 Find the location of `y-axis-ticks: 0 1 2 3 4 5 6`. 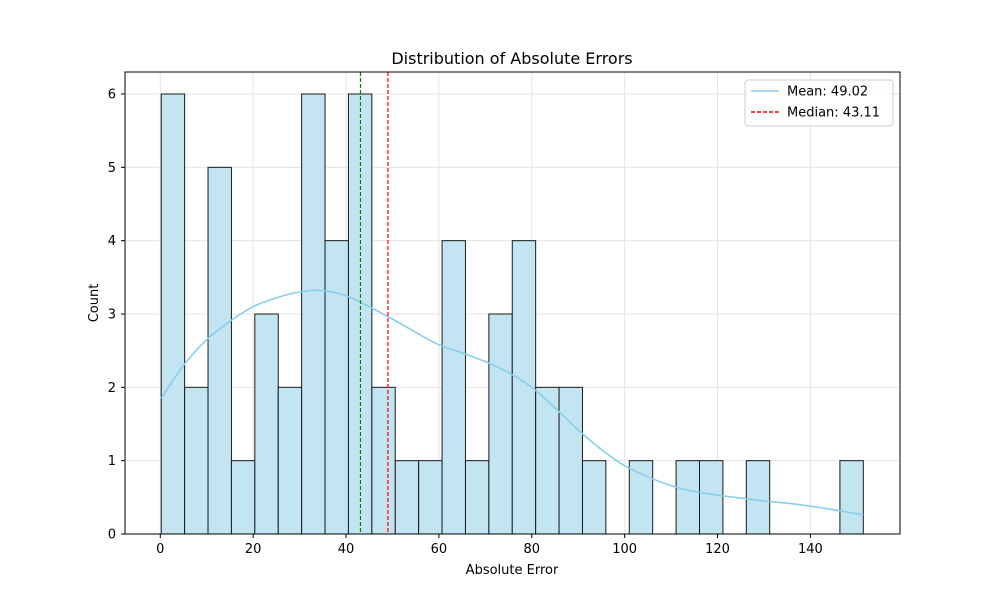

y-axis-ticks: 0 1 2 3 4 5 6 is located at coordinates (116, 315).